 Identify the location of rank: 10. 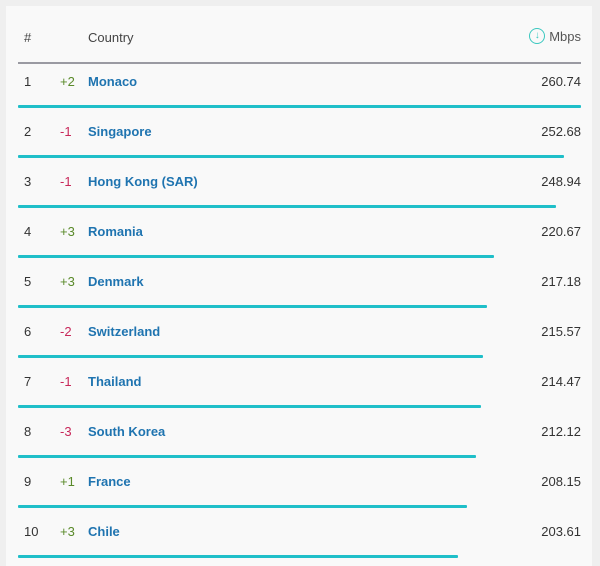
(31, 531).